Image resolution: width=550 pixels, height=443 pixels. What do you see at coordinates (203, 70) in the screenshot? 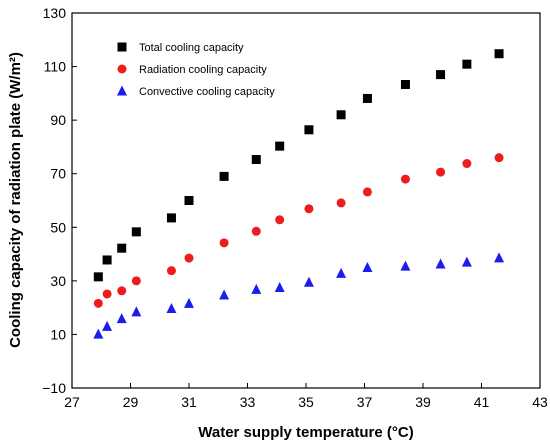
I see `legend-entry: Radiation cooling capacity` at bounding box center [203, 70].